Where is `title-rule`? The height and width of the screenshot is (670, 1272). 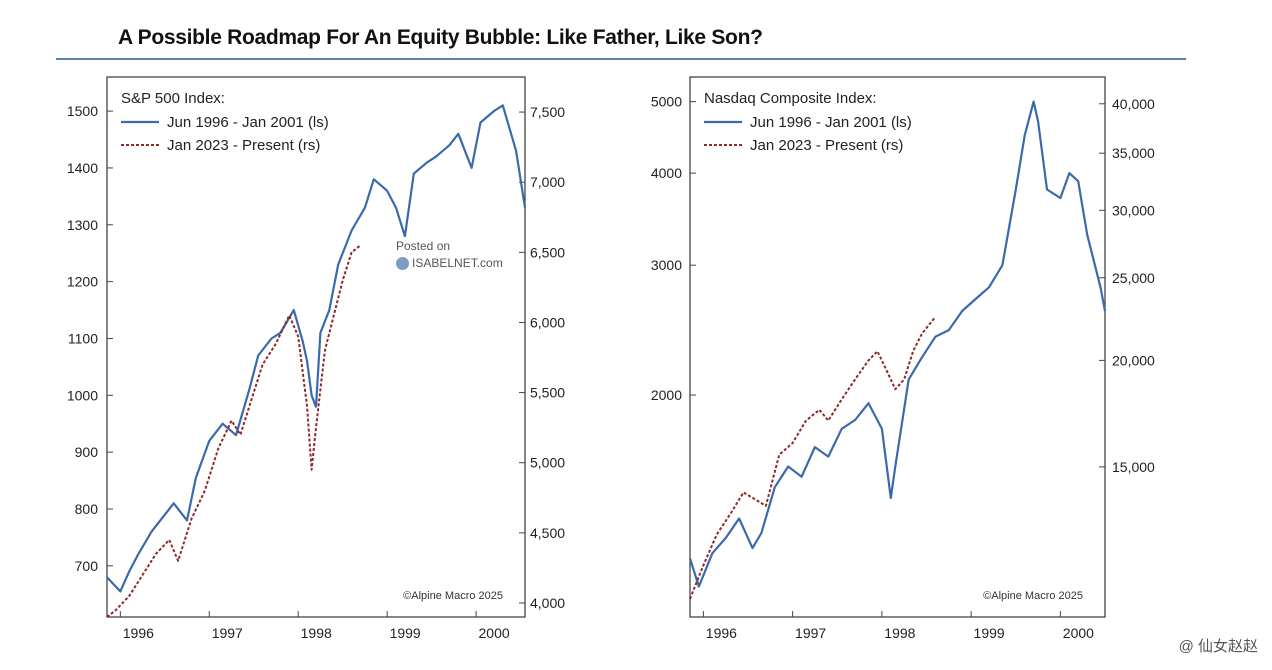
title-rule is located at coordinates (621, 59).